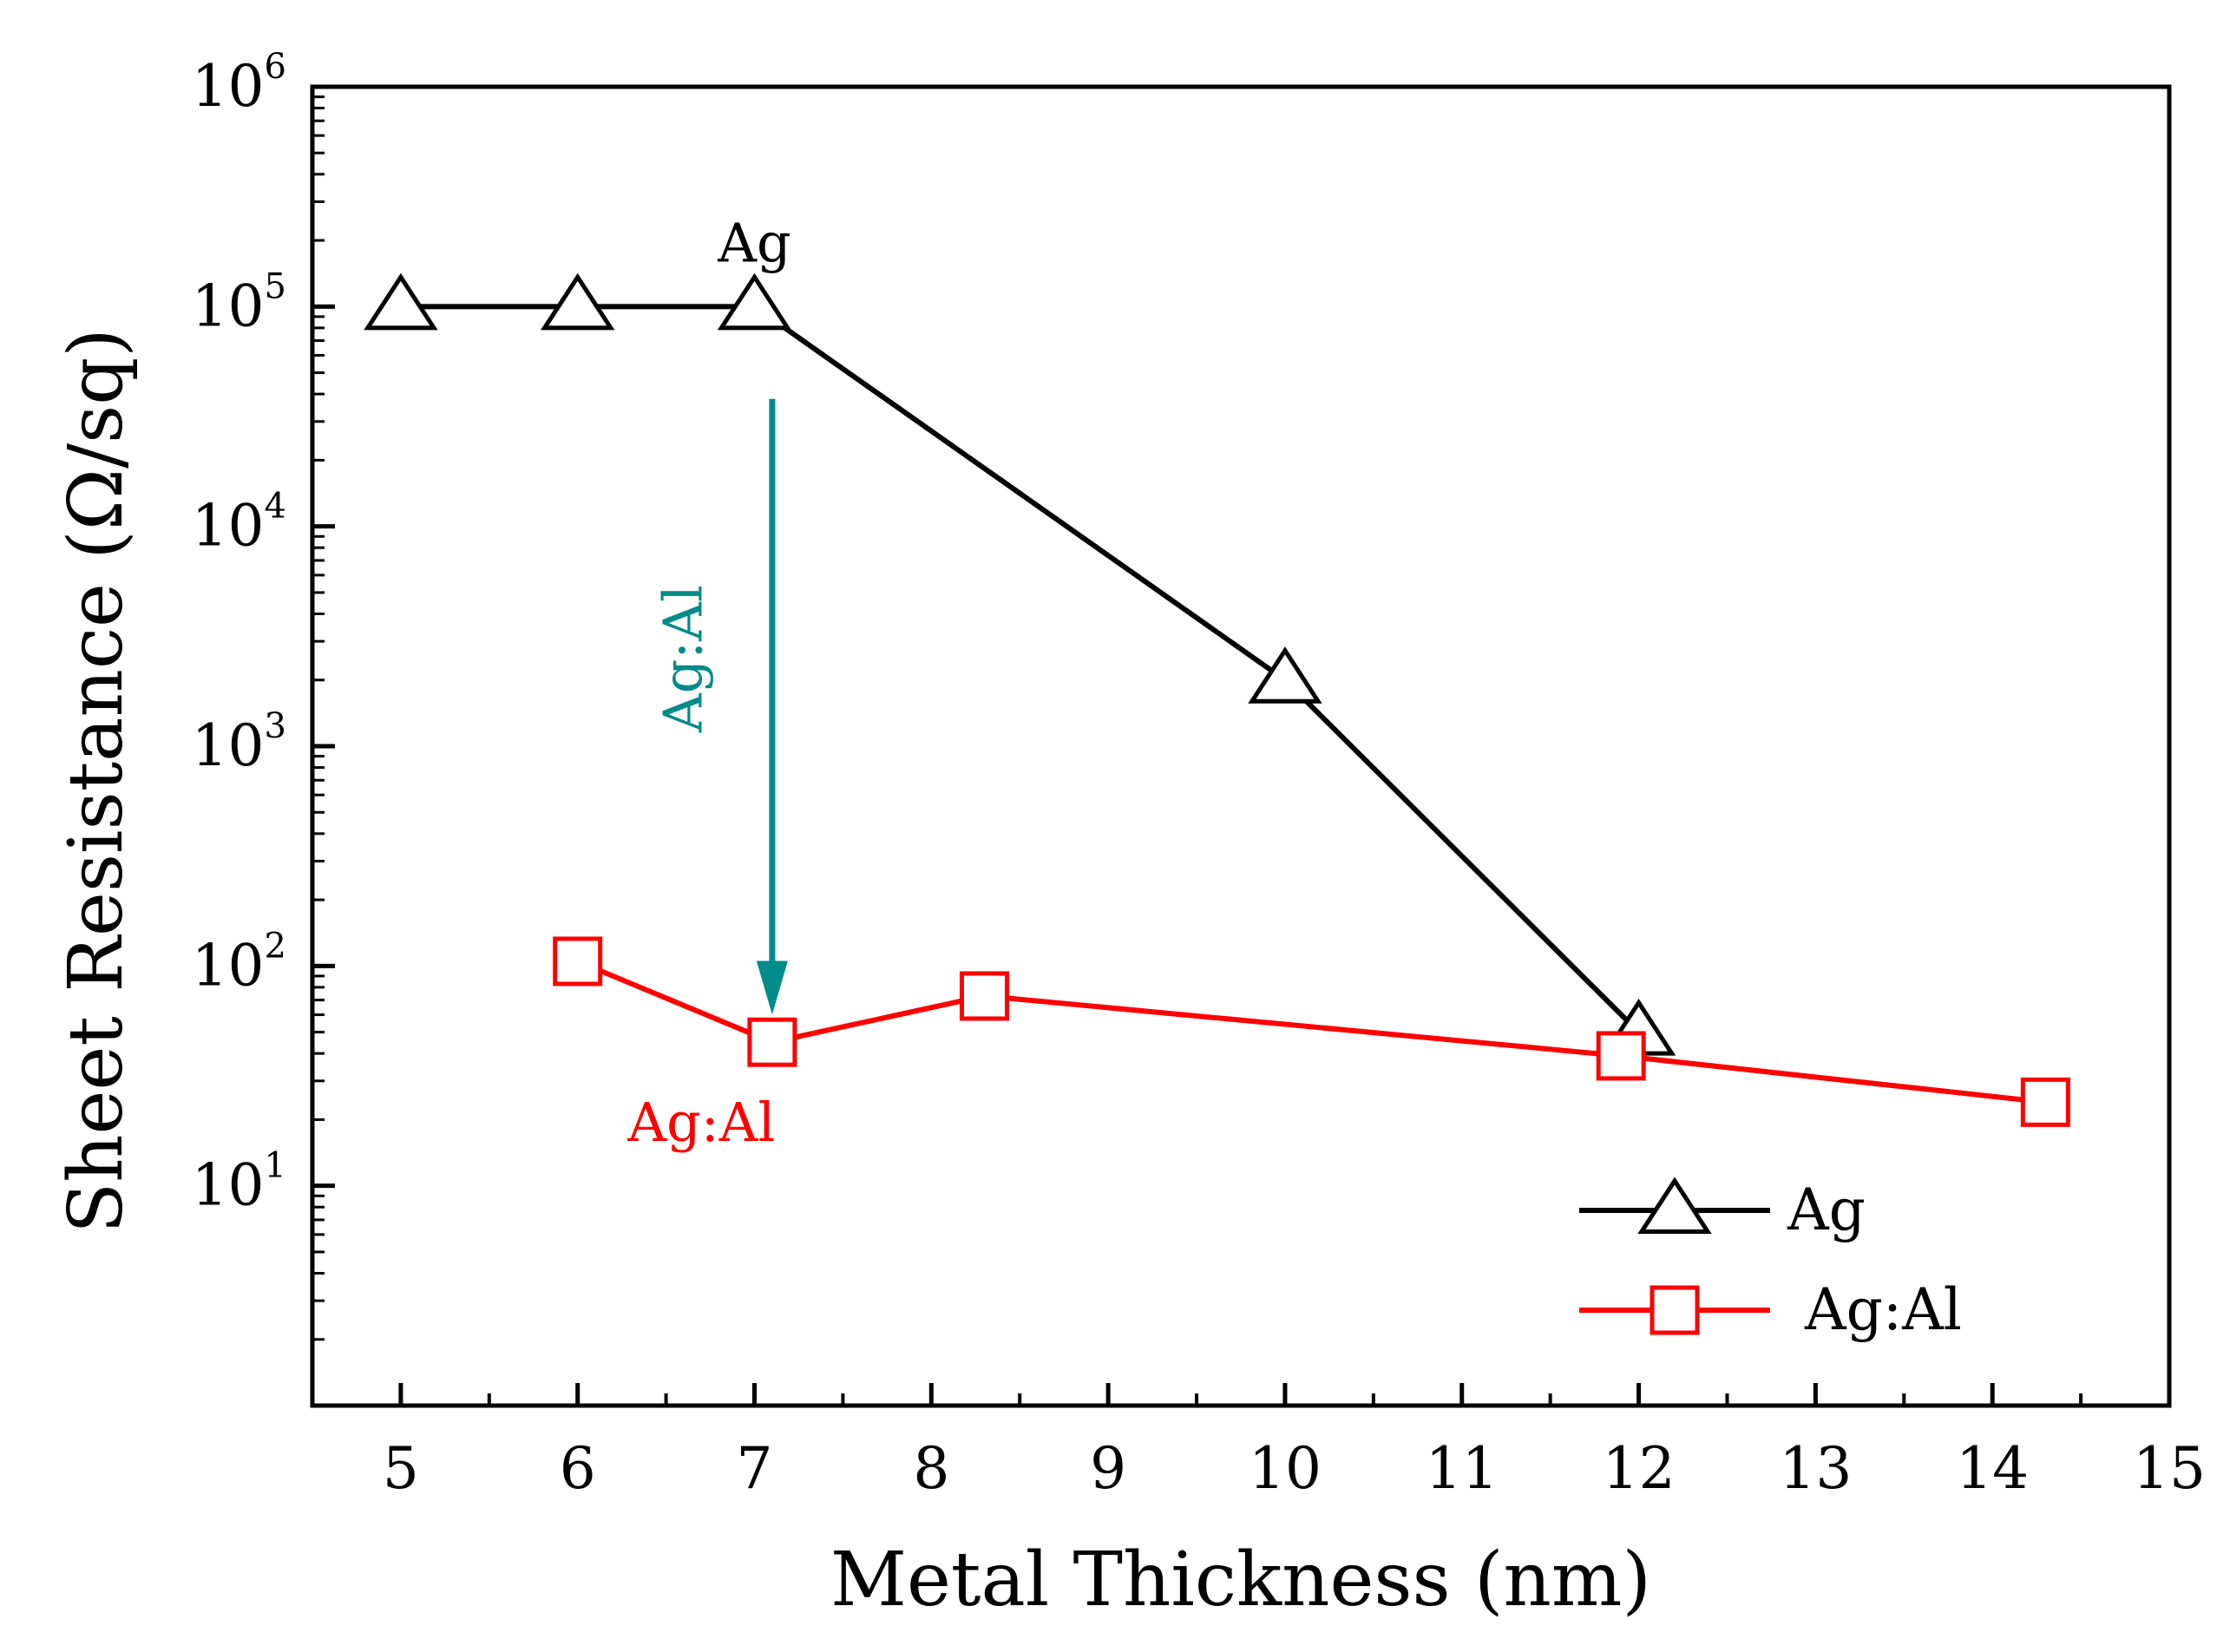 The image size is (2230, 1652). Describe the element at coordinates (239, 83) in the screenshot. I see `y-tick-label: 10⁶` at that location.